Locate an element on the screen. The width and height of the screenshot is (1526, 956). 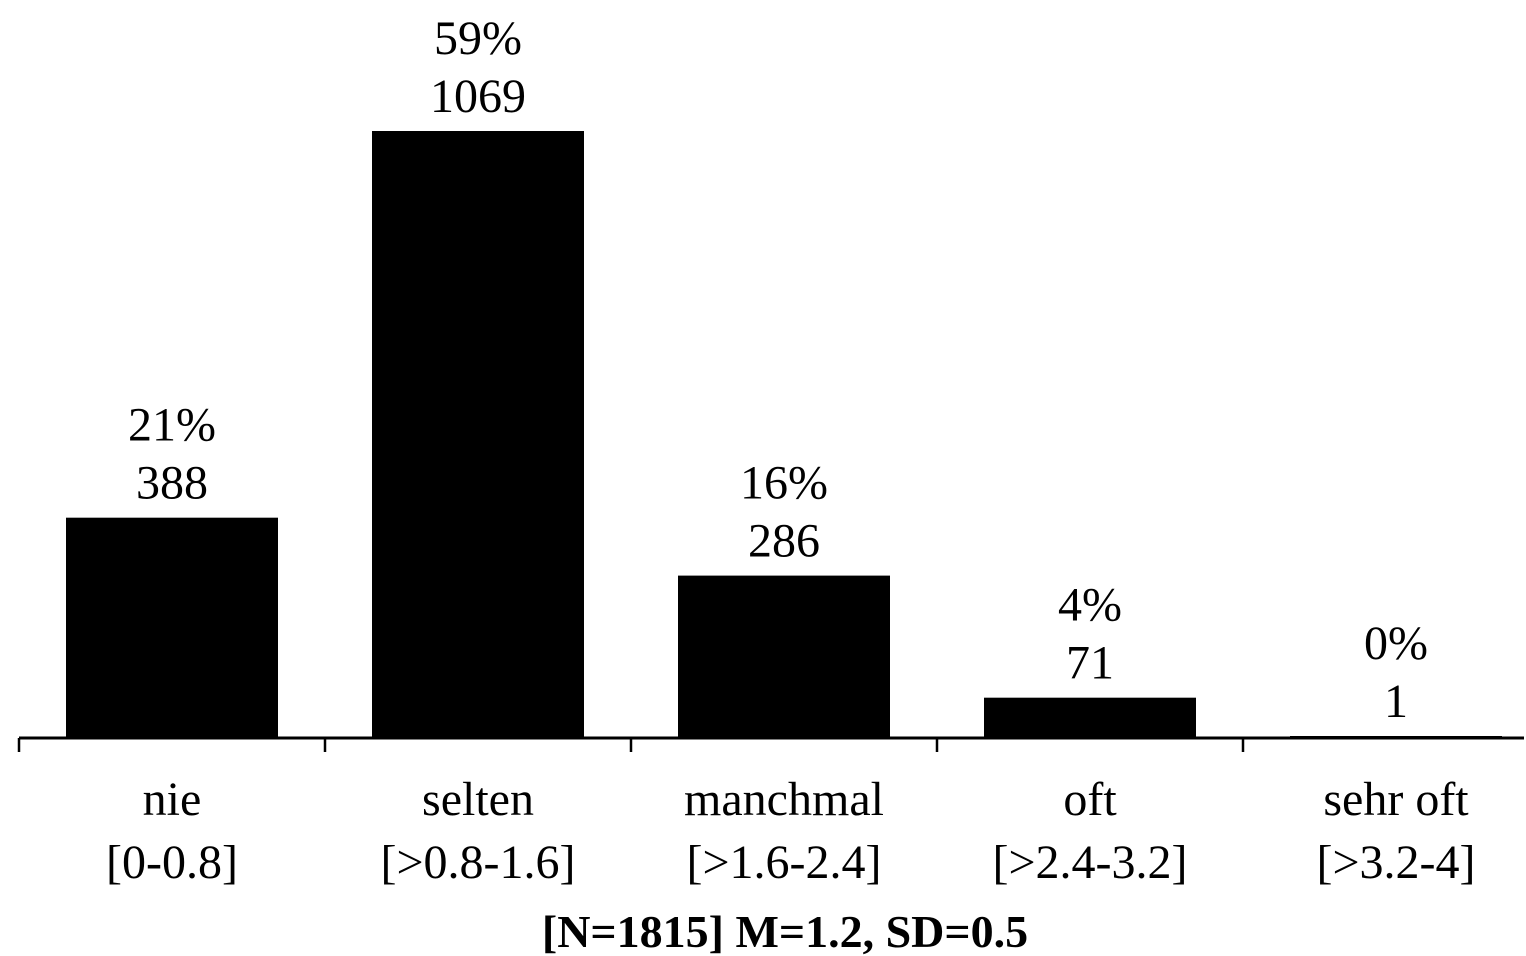
bar-count-label: 1 is located at coordinates (1396, 701).